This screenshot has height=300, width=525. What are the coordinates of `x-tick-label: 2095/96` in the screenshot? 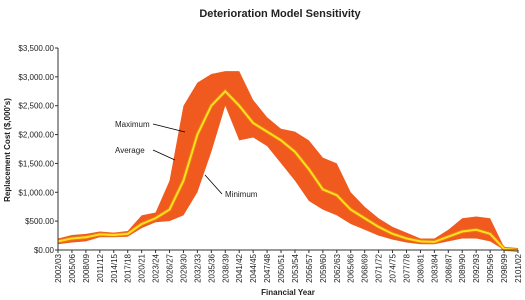 It's located at (490, 267).